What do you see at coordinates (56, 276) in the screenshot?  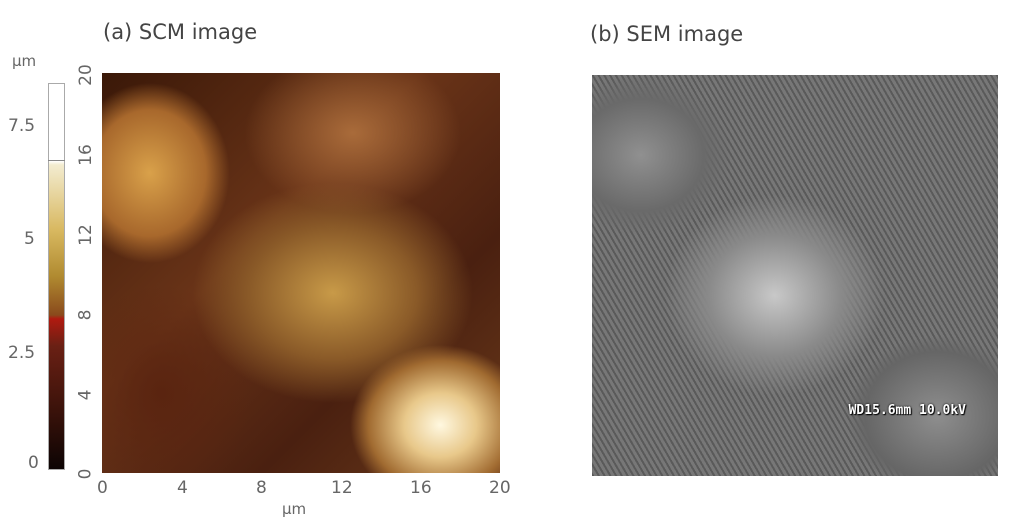 I see `colorbar` at bounding box center [56, 276].